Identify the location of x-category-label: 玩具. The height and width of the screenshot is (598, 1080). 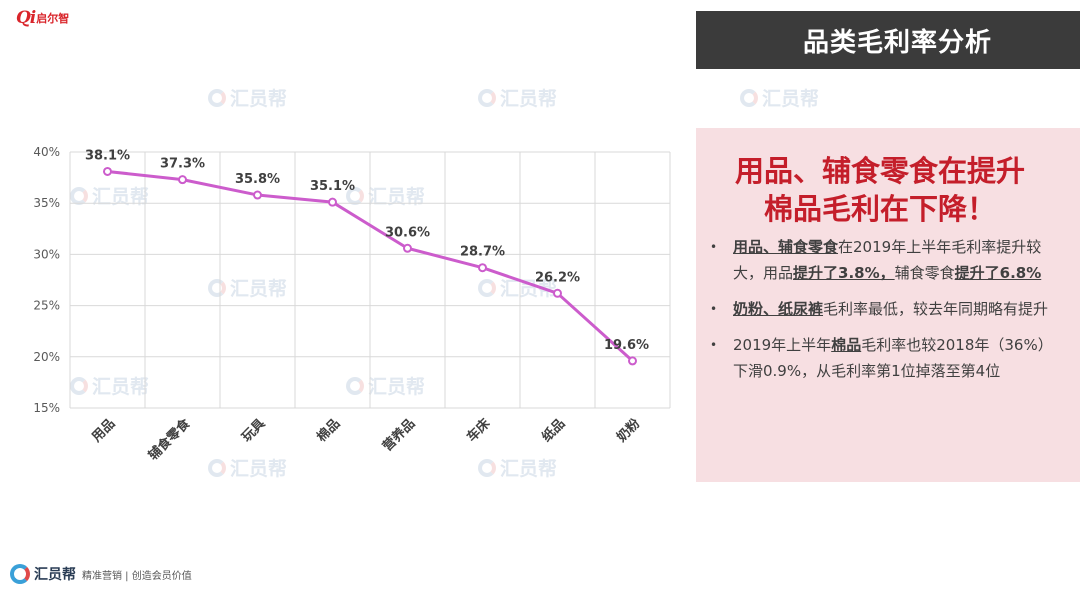
(253, 430).